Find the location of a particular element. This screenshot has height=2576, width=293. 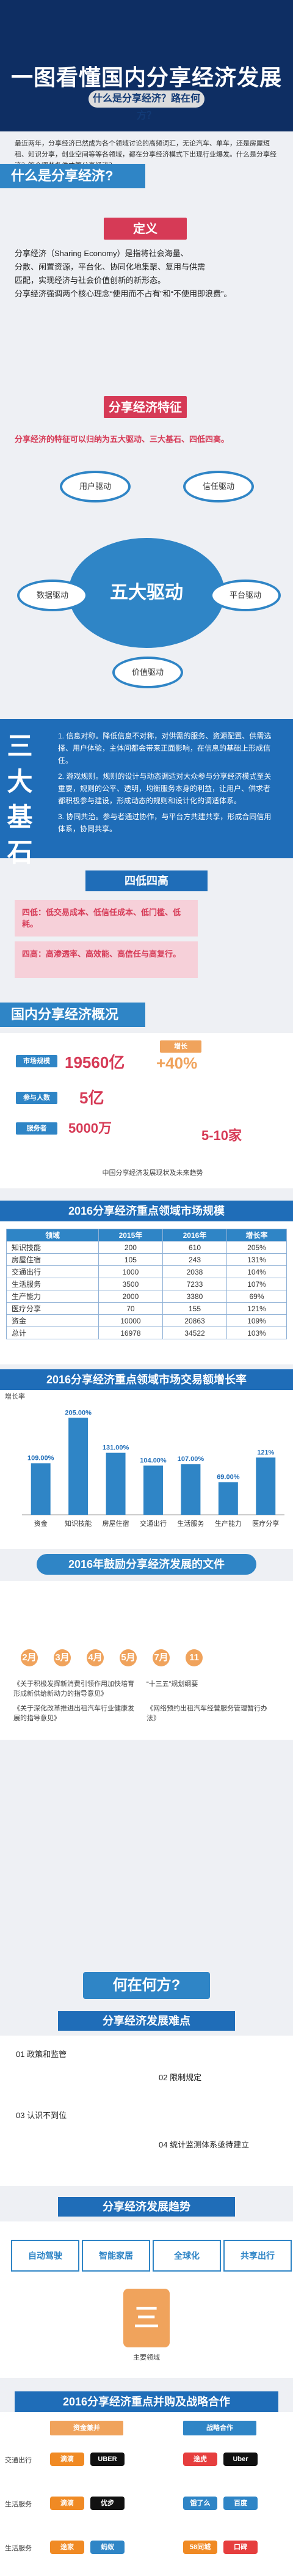

policy-ribbon: 2016年鼓励分享经济发展的文件 is located at coordinates (146, 1565).